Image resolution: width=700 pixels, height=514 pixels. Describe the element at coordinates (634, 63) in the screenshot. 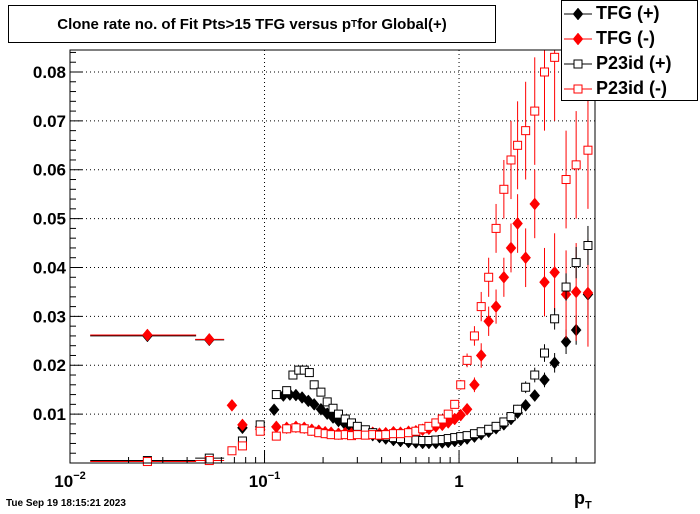

I see `legend-label: P23id (+)` at that location.